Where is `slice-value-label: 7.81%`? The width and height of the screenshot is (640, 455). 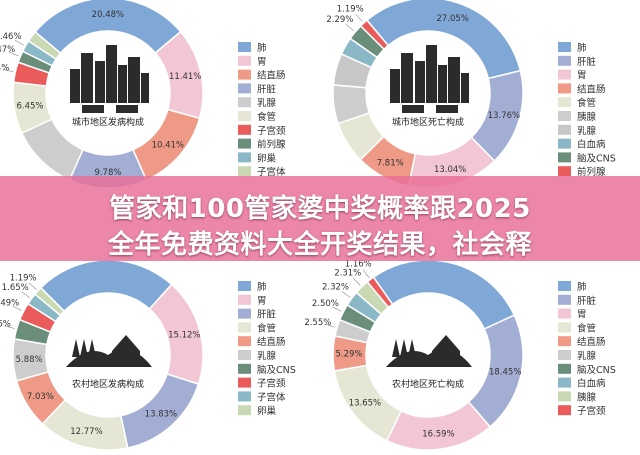 slice-value-label: 7.81% is located at coordinates (390, 163).